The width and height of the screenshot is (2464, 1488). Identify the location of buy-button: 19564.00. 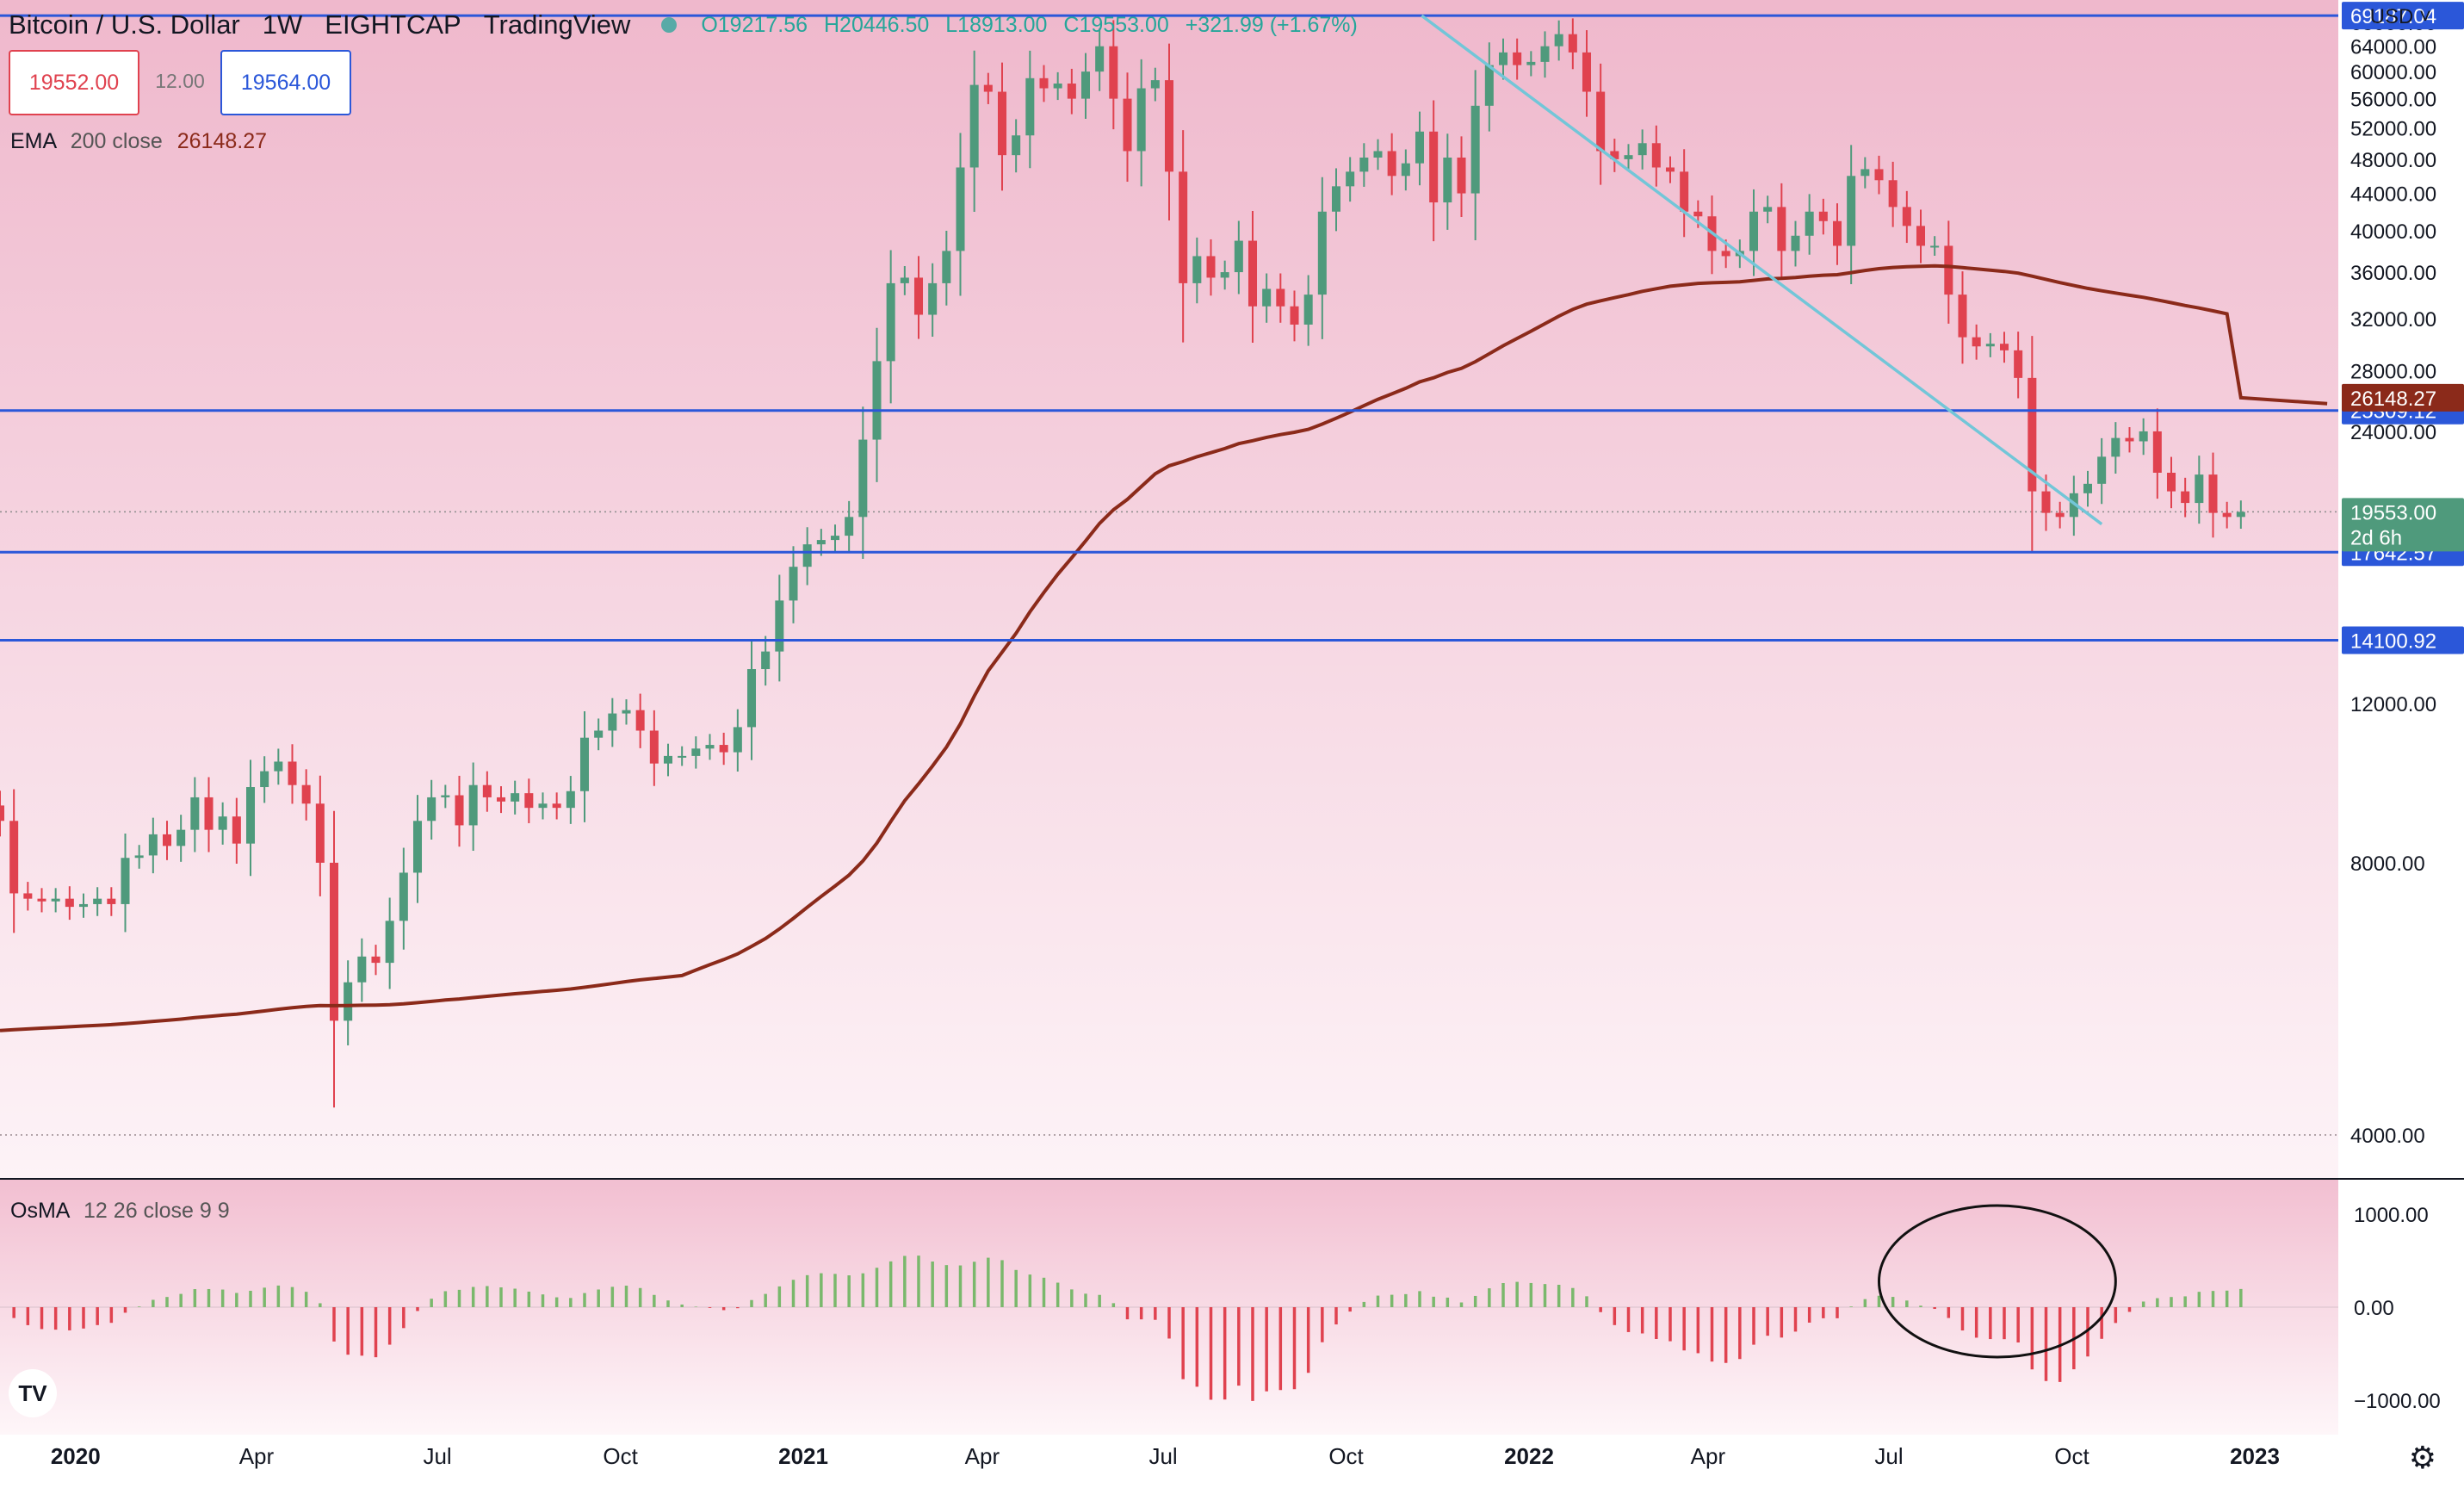
(285, 83).